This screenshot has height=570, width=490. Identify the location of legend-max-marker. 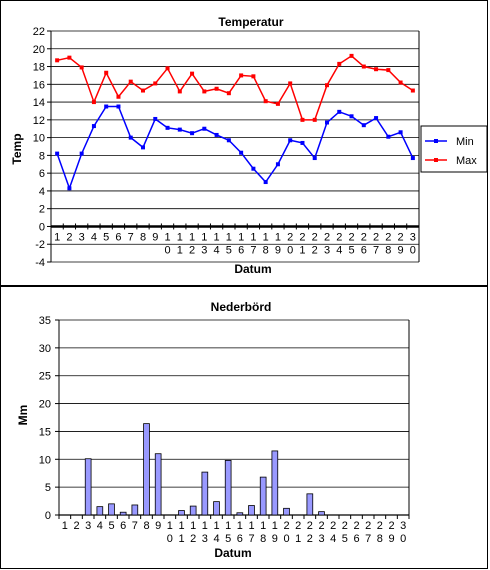
(436, 160).